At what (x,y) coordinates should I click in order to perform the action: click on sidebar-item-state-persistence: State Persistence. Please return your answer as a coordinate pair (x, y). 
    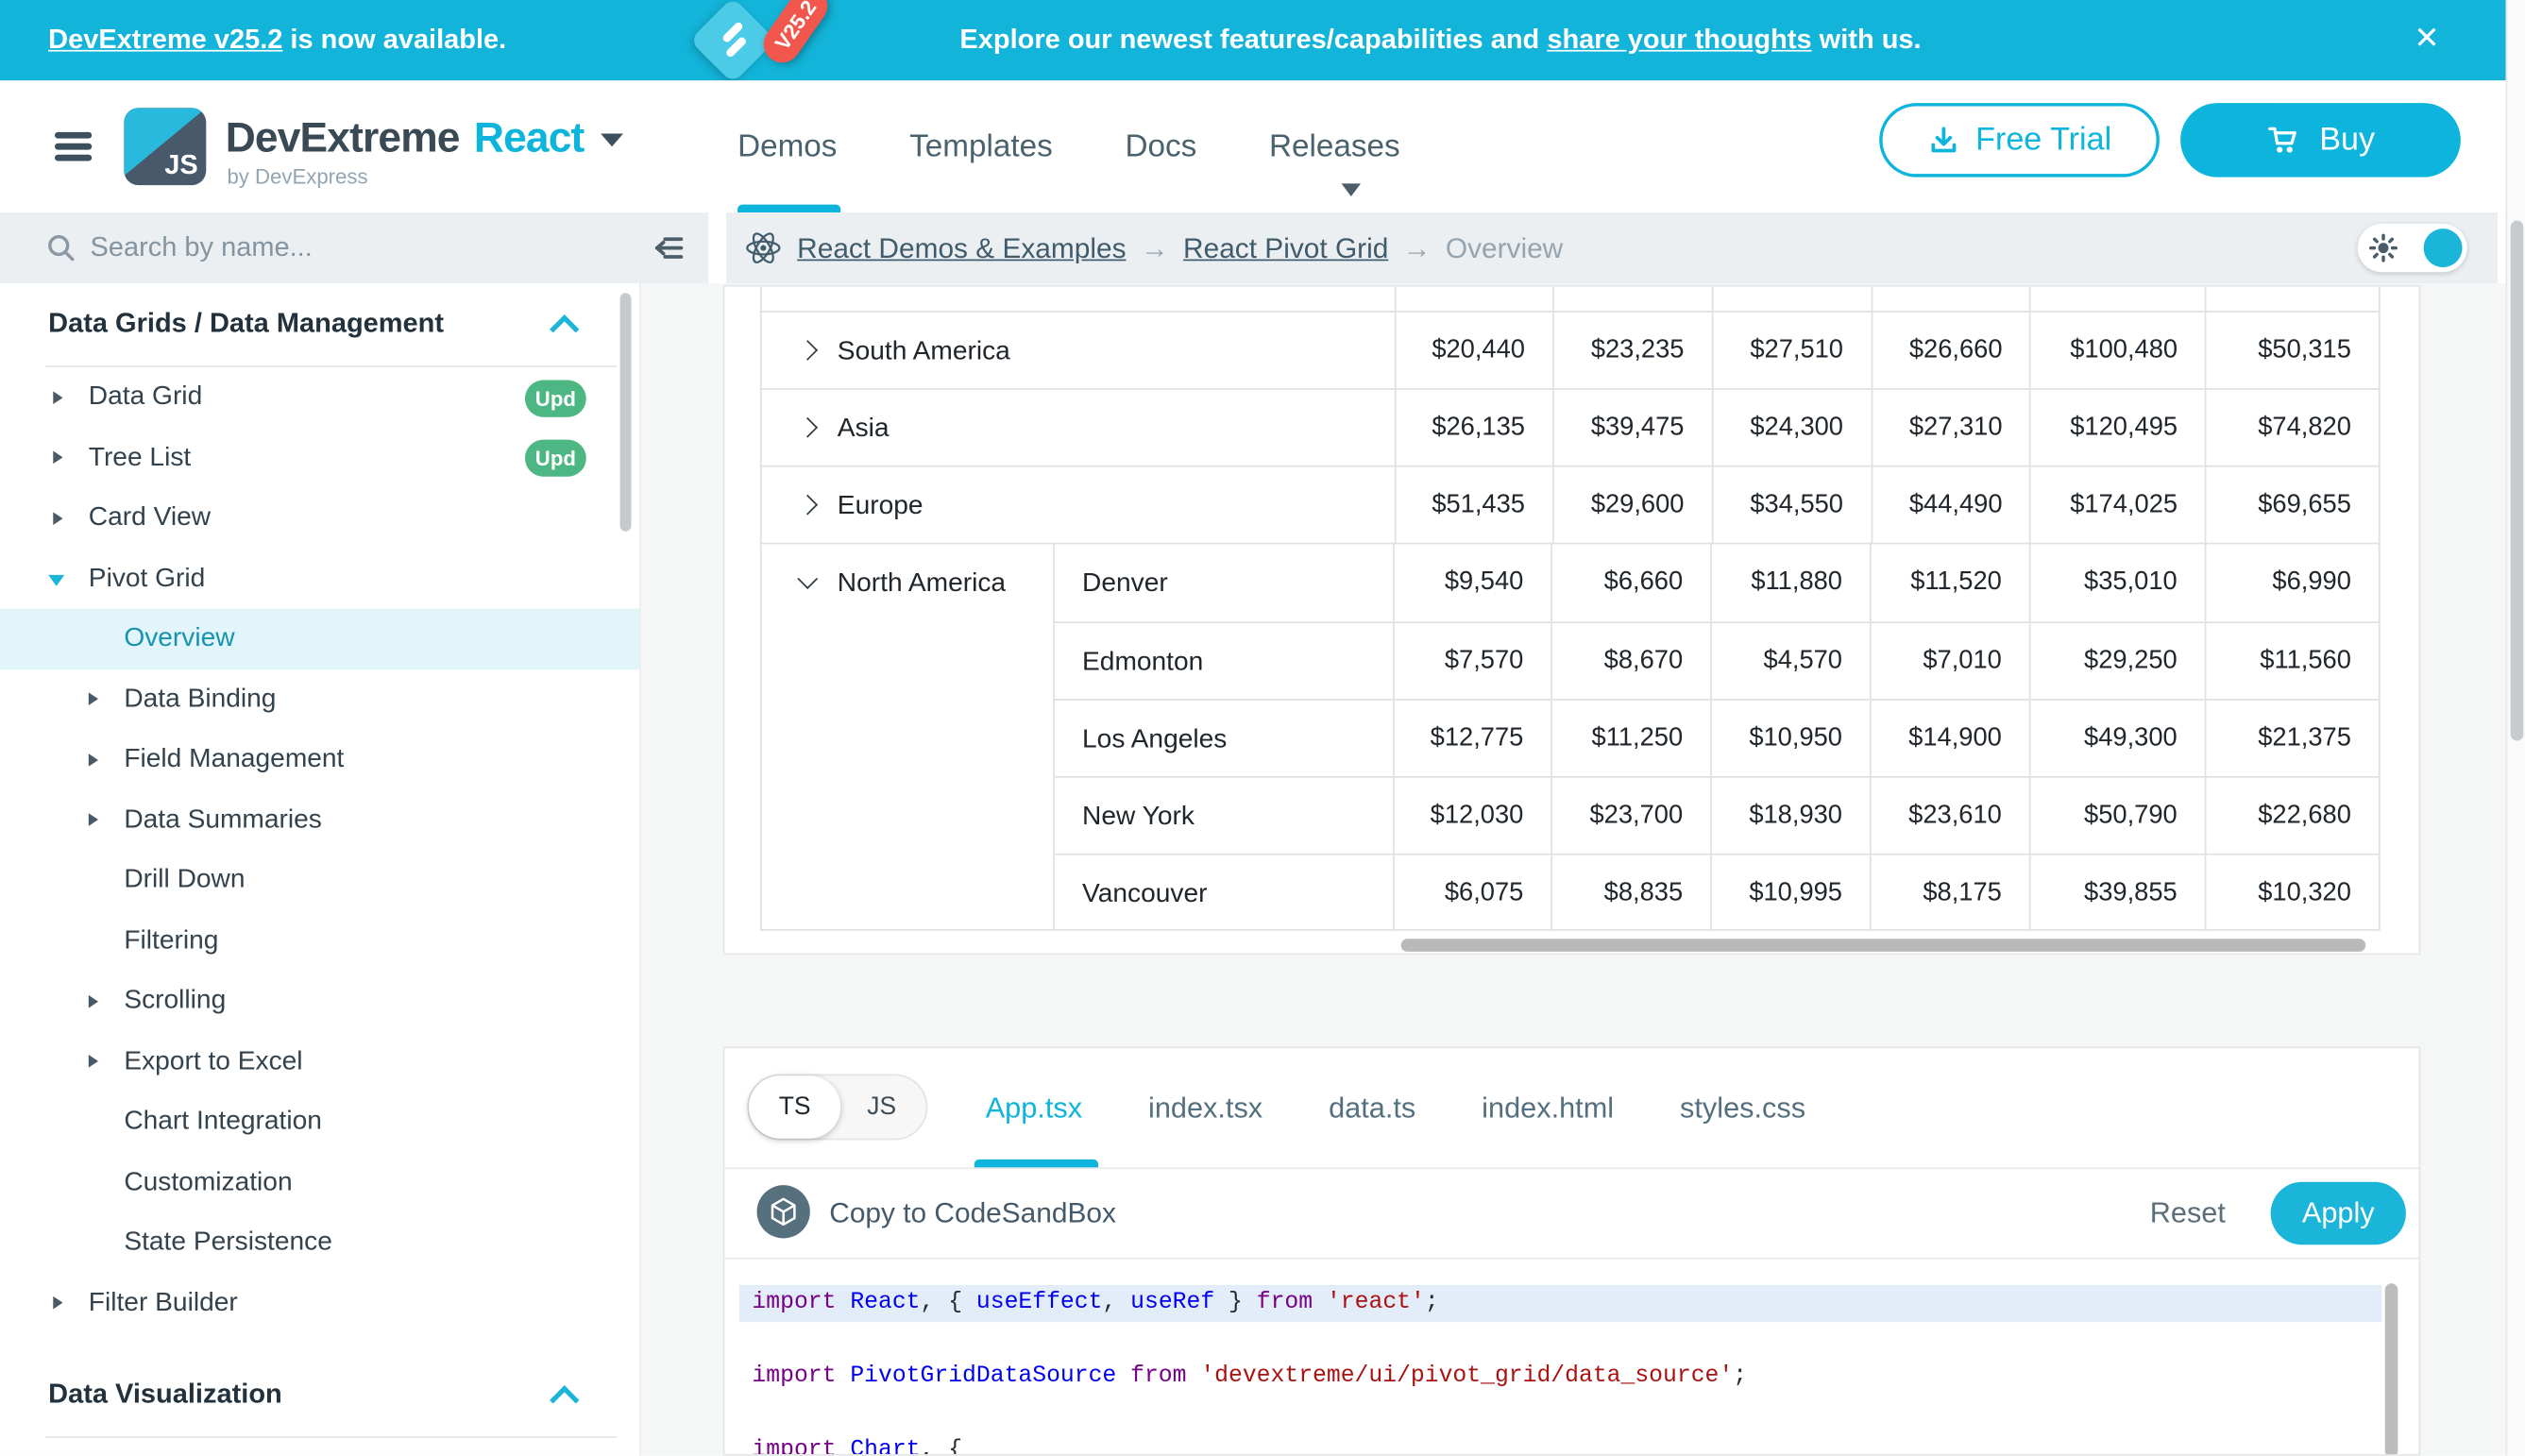
    Looking at the image, I should click on (319, 1242).